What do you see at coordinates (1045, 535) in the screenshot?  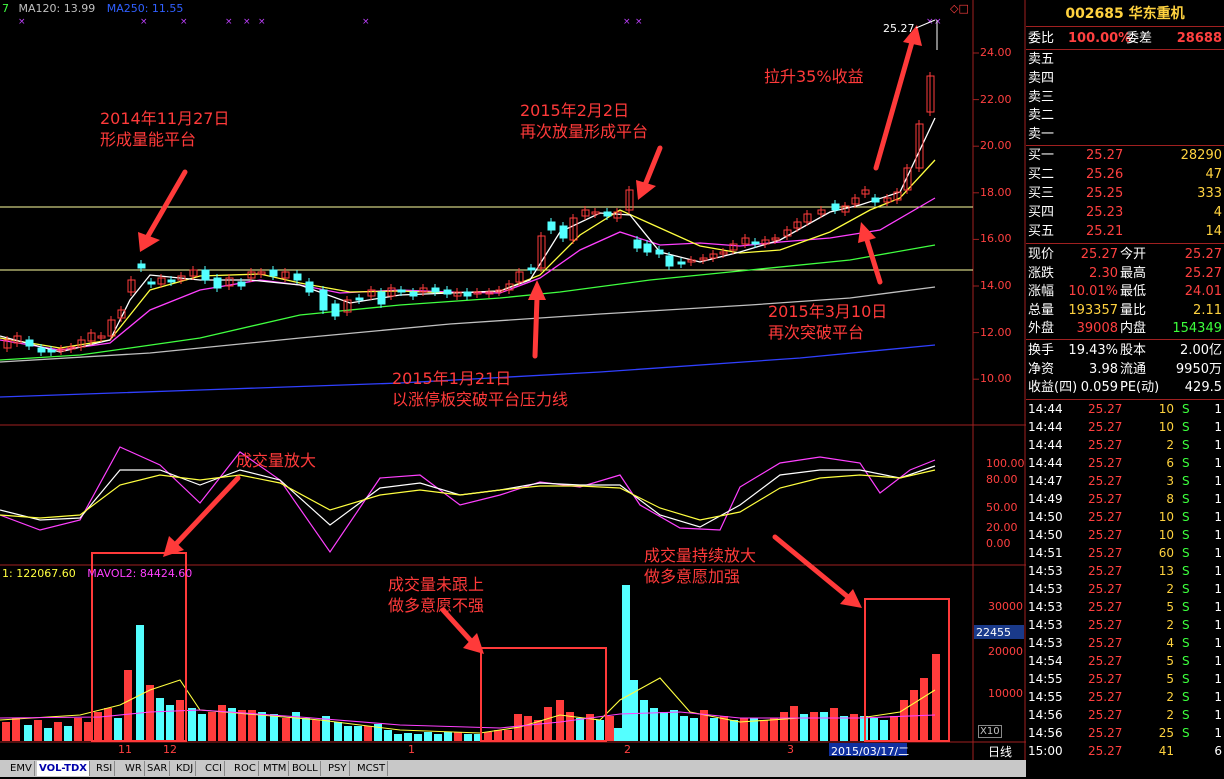 I see `tick-time: 14:50` at bounding box center [1045, 535].